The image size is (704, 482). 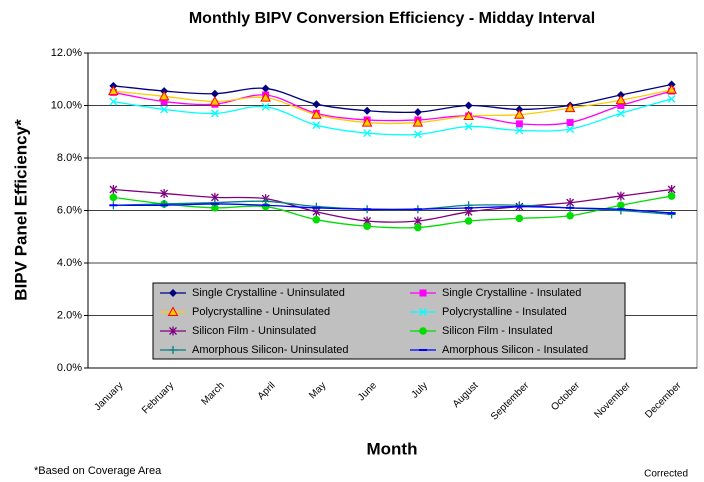 What do you see at coordinates (69, 315) in the screenshot?
I see `y-tick-label: 2.0%` at bounding box center [69, 315].